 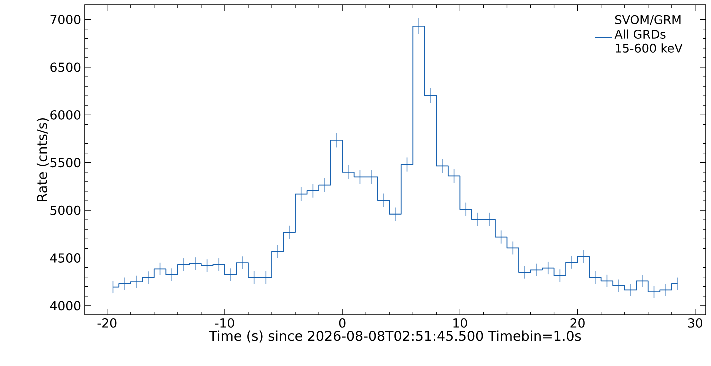 What do you see at coordinates (577, 323) in the screenshot?
I see `x-tick-label: 20` at bounding box center [577, 323].